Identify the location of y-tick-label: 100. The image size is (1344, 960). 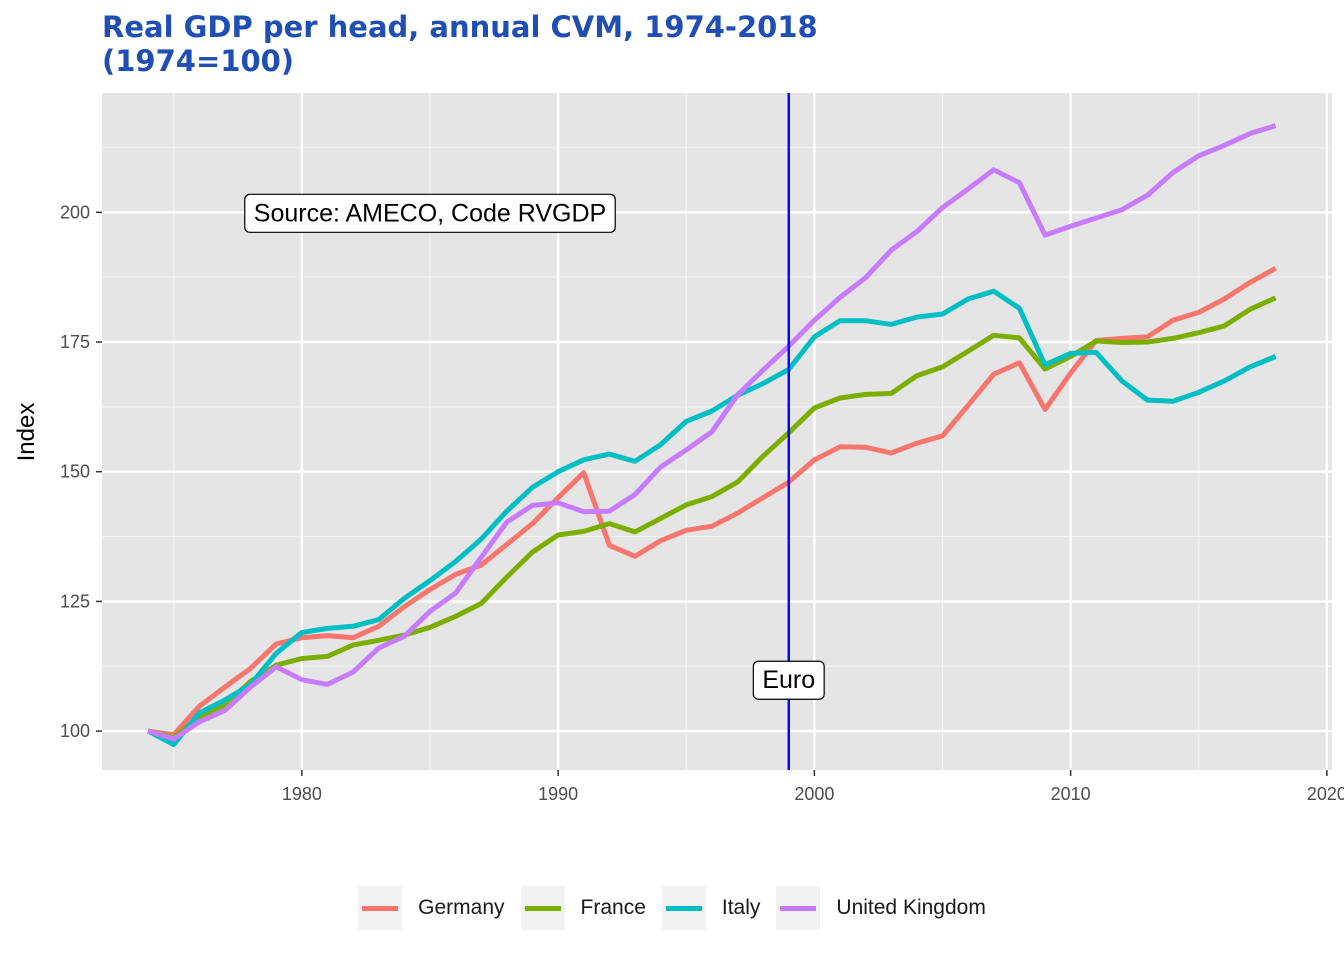
(75, 731).